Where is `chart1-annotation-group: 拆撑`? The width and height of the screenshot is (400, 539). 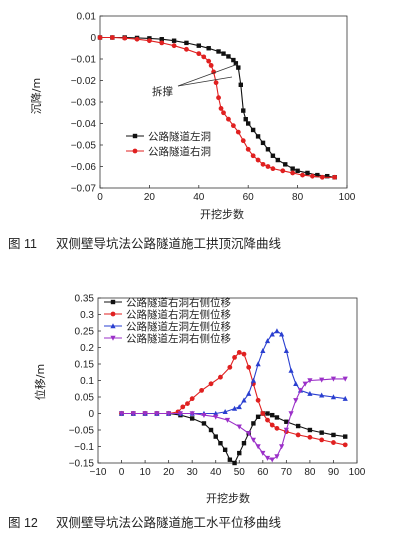 chart1-annotation-group: 拆撑 is located at coordinates (195, 80).